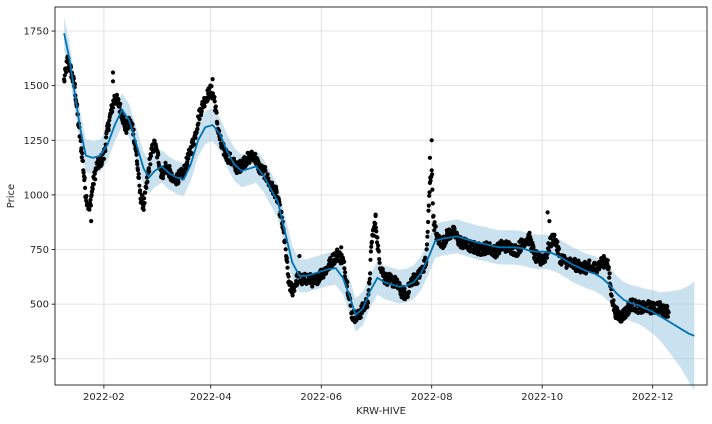  What do you see at coordinates (39, 305) in the screenshot?
I see `y-tick-label: 500` at bounding box center [39, 305].